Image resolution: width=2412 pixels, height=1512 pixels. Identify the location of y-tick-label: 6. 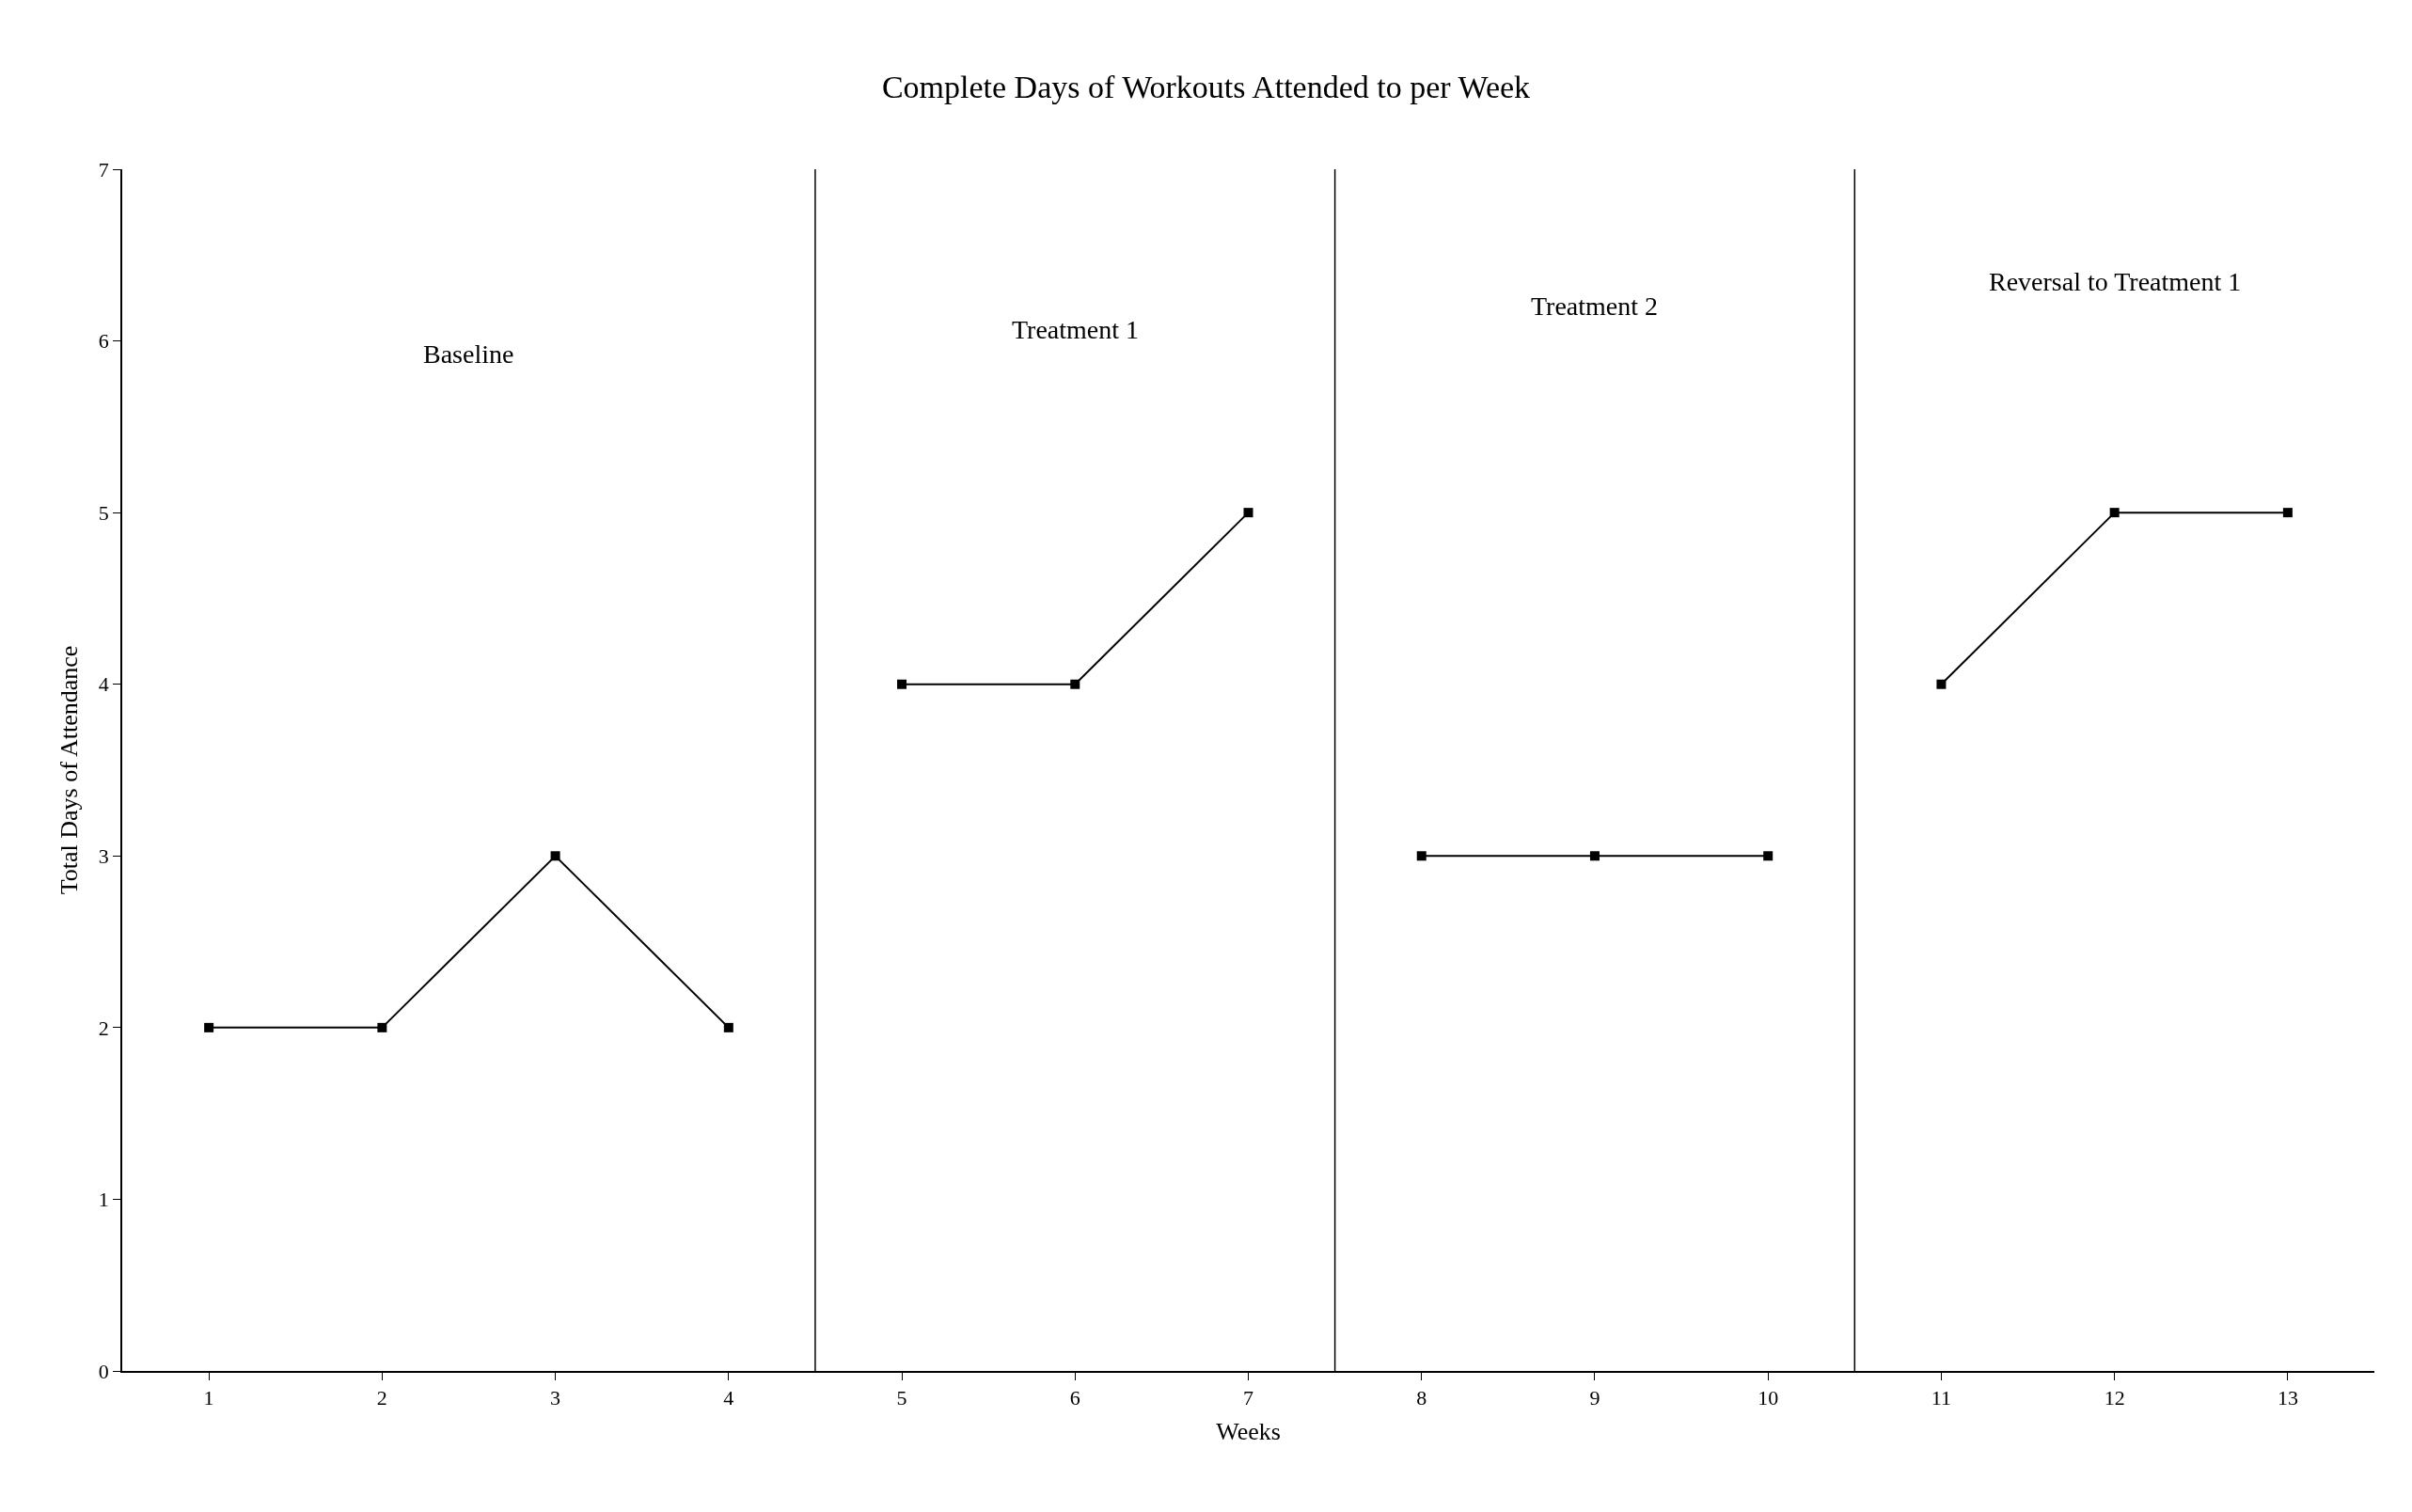
(103, 342).